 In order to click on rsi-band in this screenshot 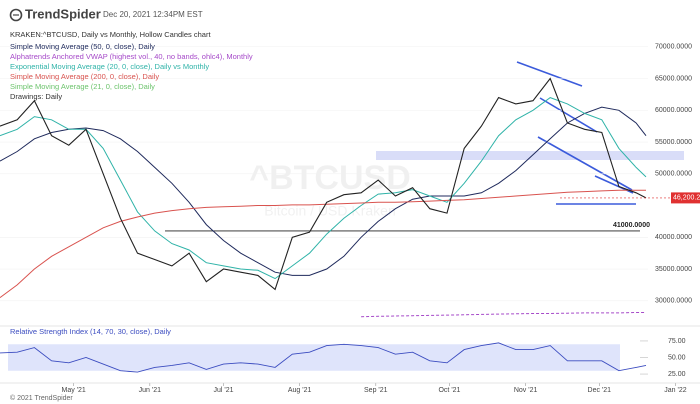, I will do `click(314, 357)`.